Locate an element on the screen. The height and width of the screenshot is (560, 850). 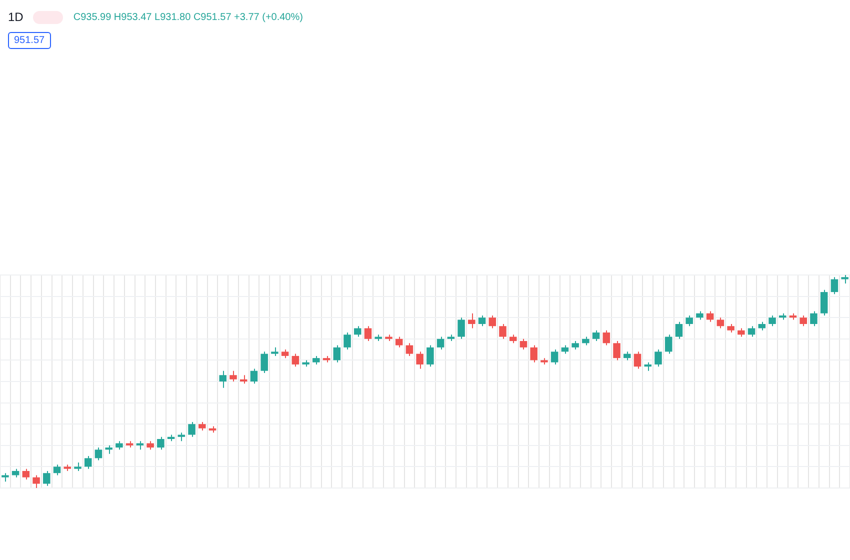
chart-title: 1D is located at coordinates (16, 17).